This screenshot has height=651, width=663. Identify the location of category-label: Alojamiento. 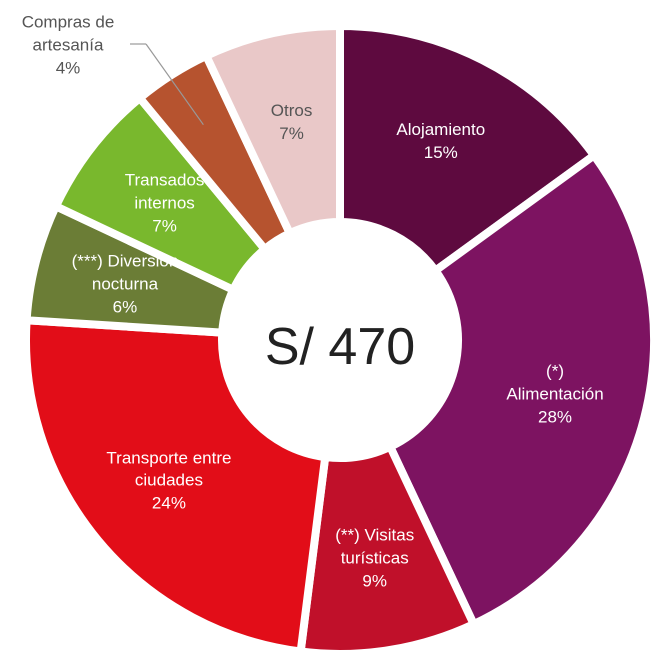
(441, 130).